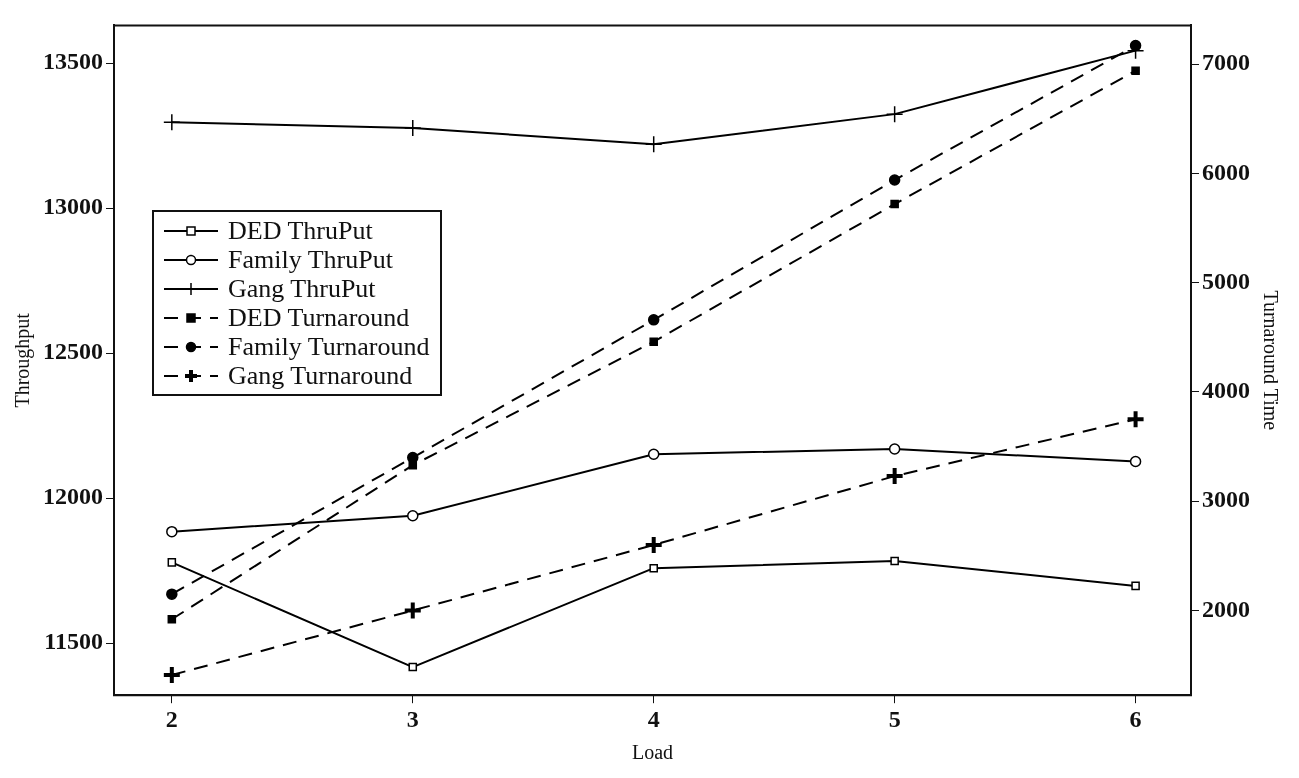  I want to click on y-tick-label: 13000, so click(73, 206).